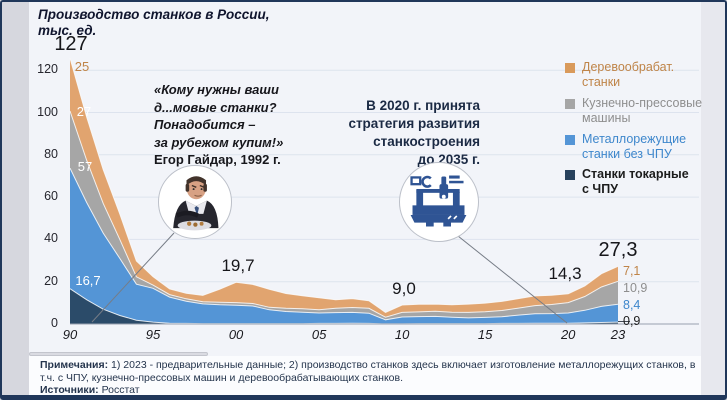 This screenshot has height=400, width=727. I want to click on machine-tool-circle, so click(439, 202).